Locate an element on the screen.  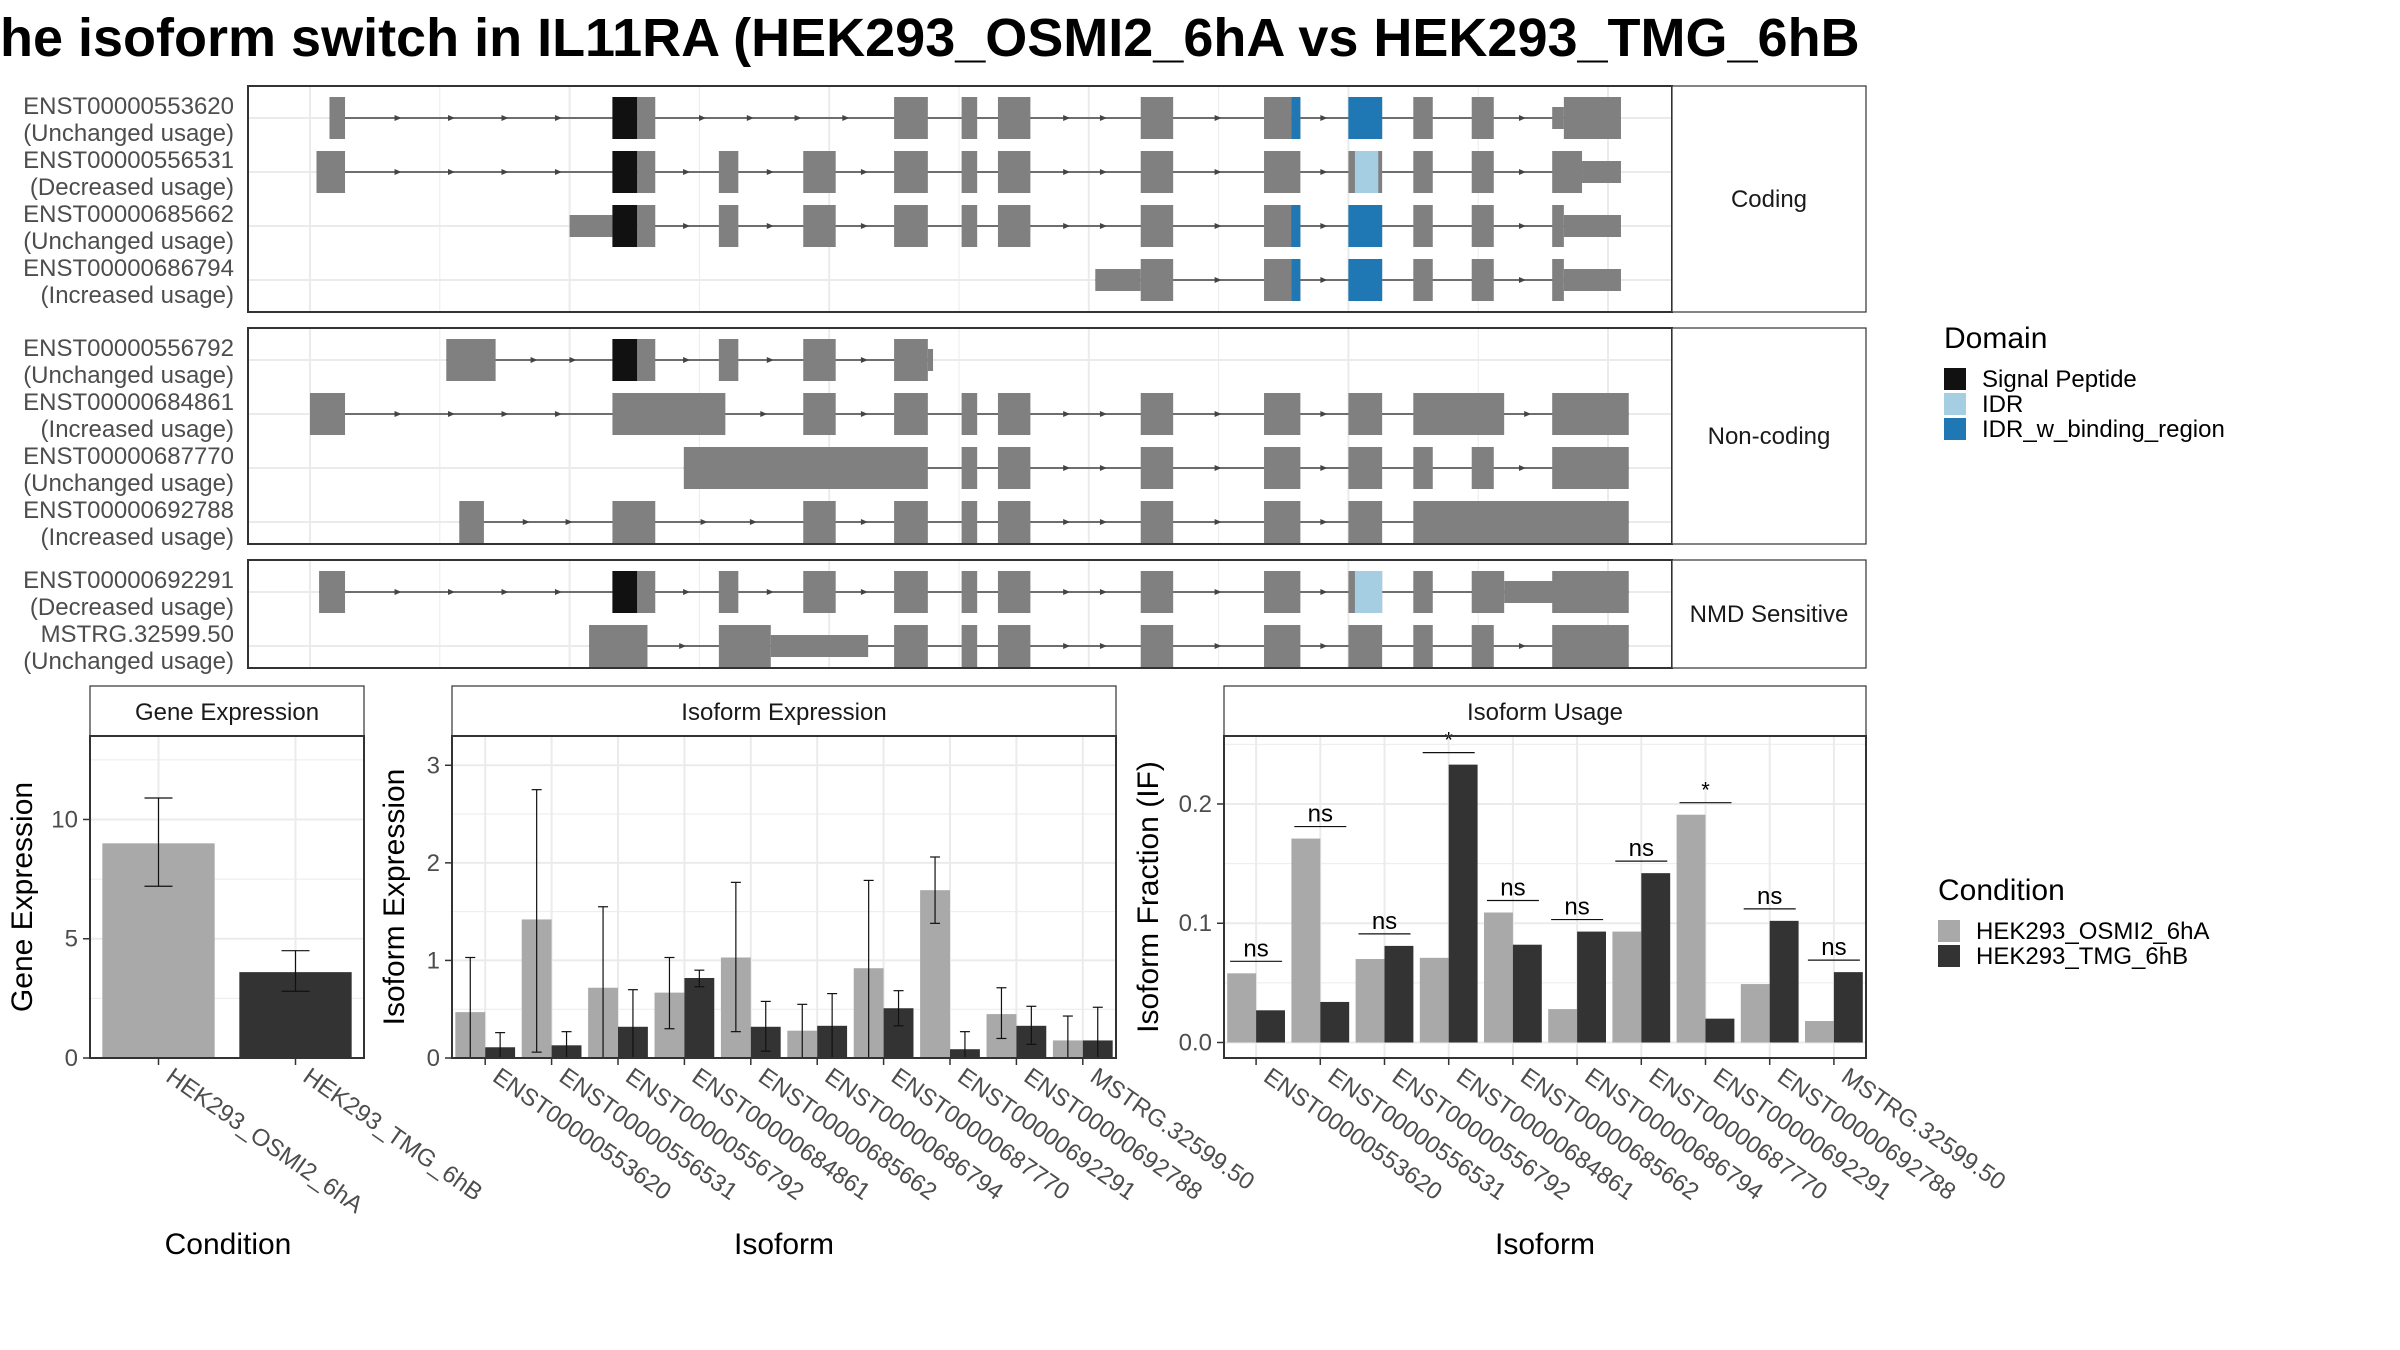
transcript-id-label: ENST00000556792 is located at coordinates (128, 348).